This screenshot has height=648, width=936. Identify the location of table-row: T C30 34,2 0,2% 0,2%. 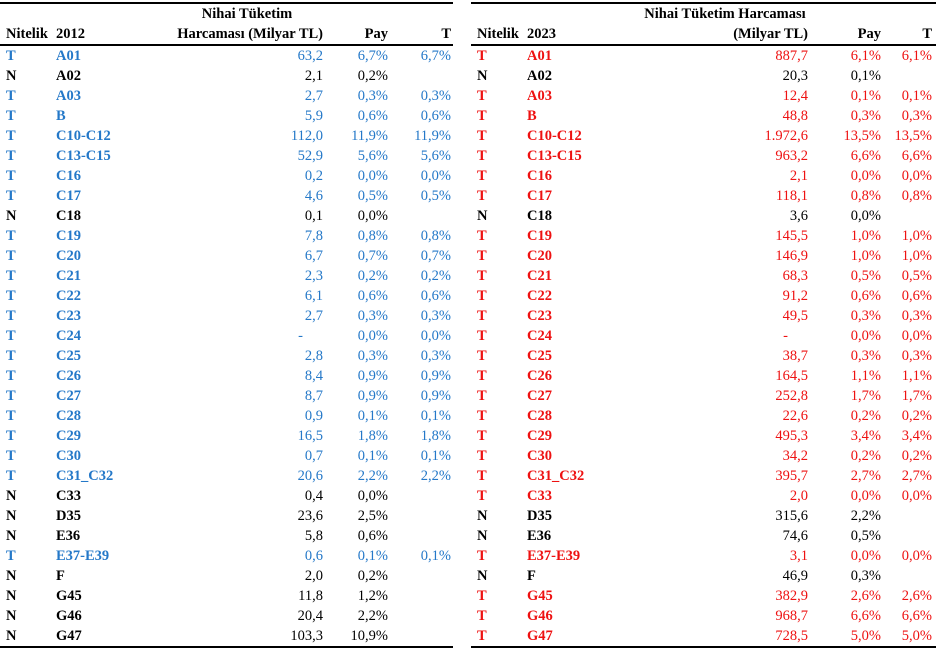
(703, 456).